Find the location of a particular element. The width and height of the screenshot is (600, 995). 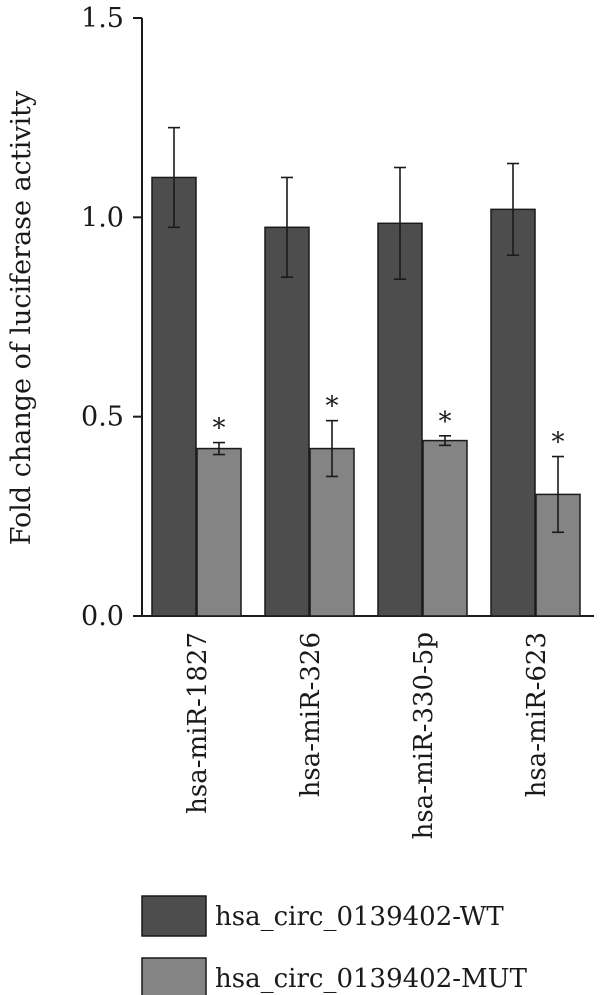

legend-label: hsa_circ_0139402-MUT is located at coordinates (371, 979).